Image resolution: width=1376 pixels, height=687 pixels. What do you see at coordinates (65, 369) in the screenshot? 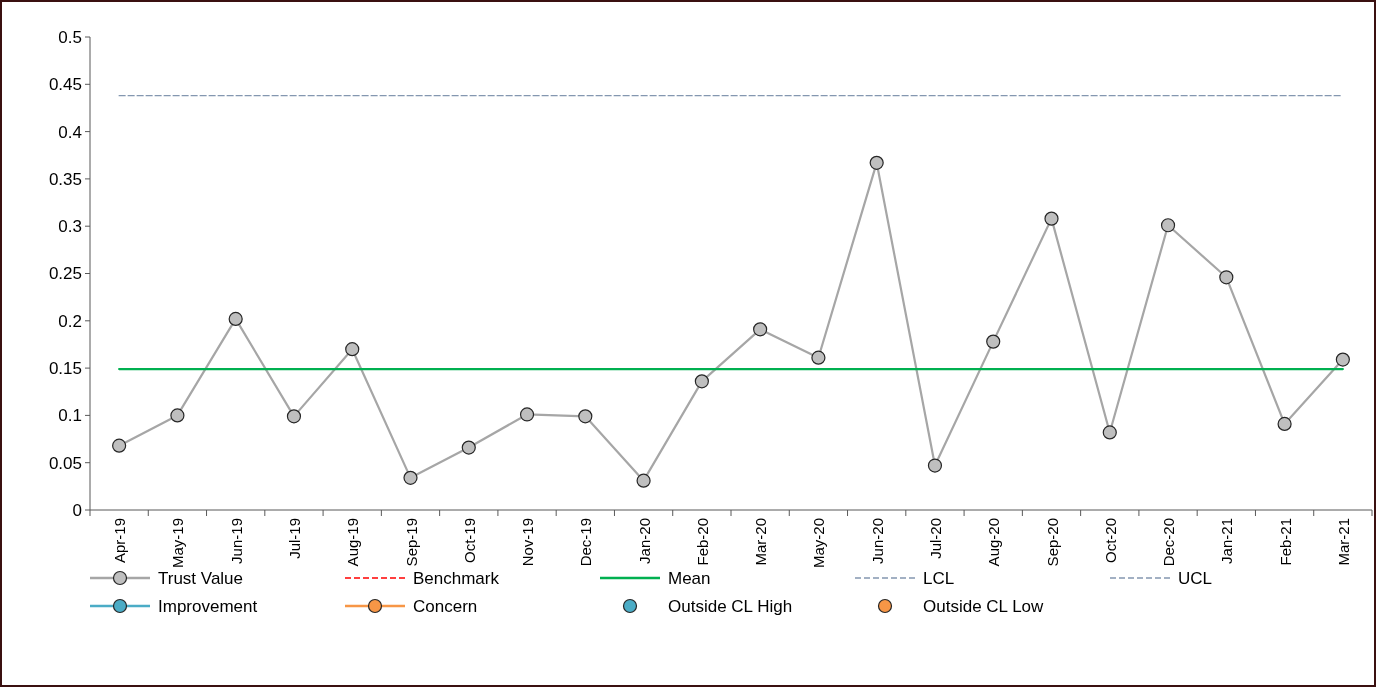
I see `y-tick-label: 0.15` at bounding box center [65, 369].